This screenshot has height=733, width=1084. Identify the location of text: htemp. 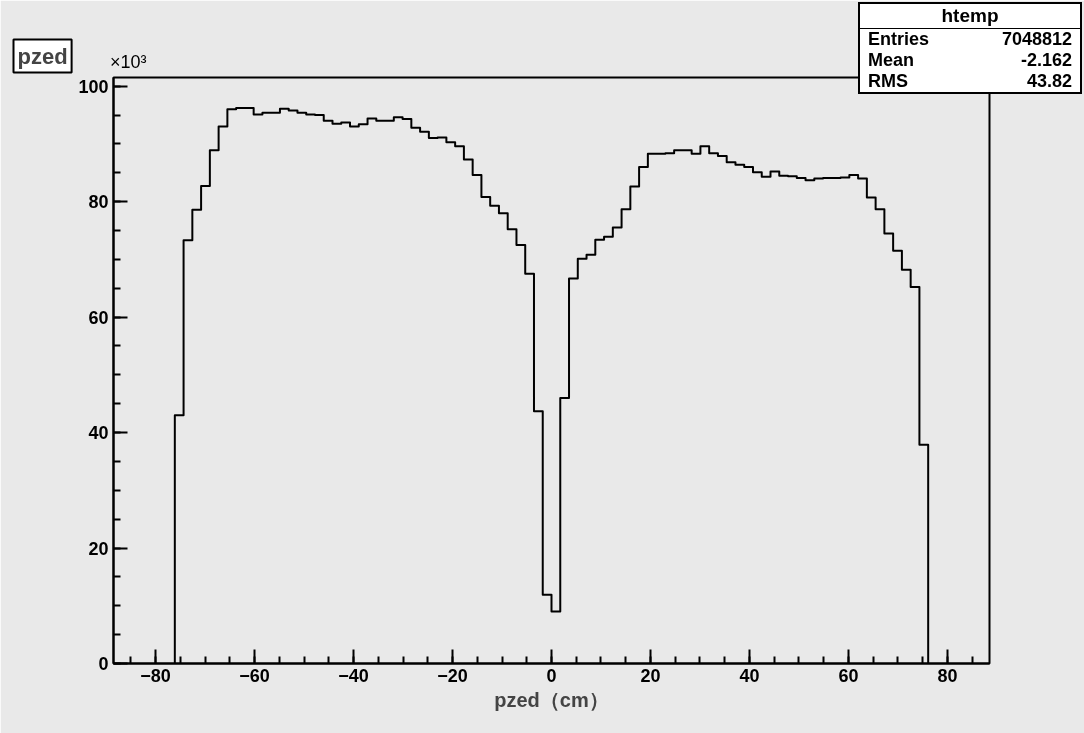
(970, 16).